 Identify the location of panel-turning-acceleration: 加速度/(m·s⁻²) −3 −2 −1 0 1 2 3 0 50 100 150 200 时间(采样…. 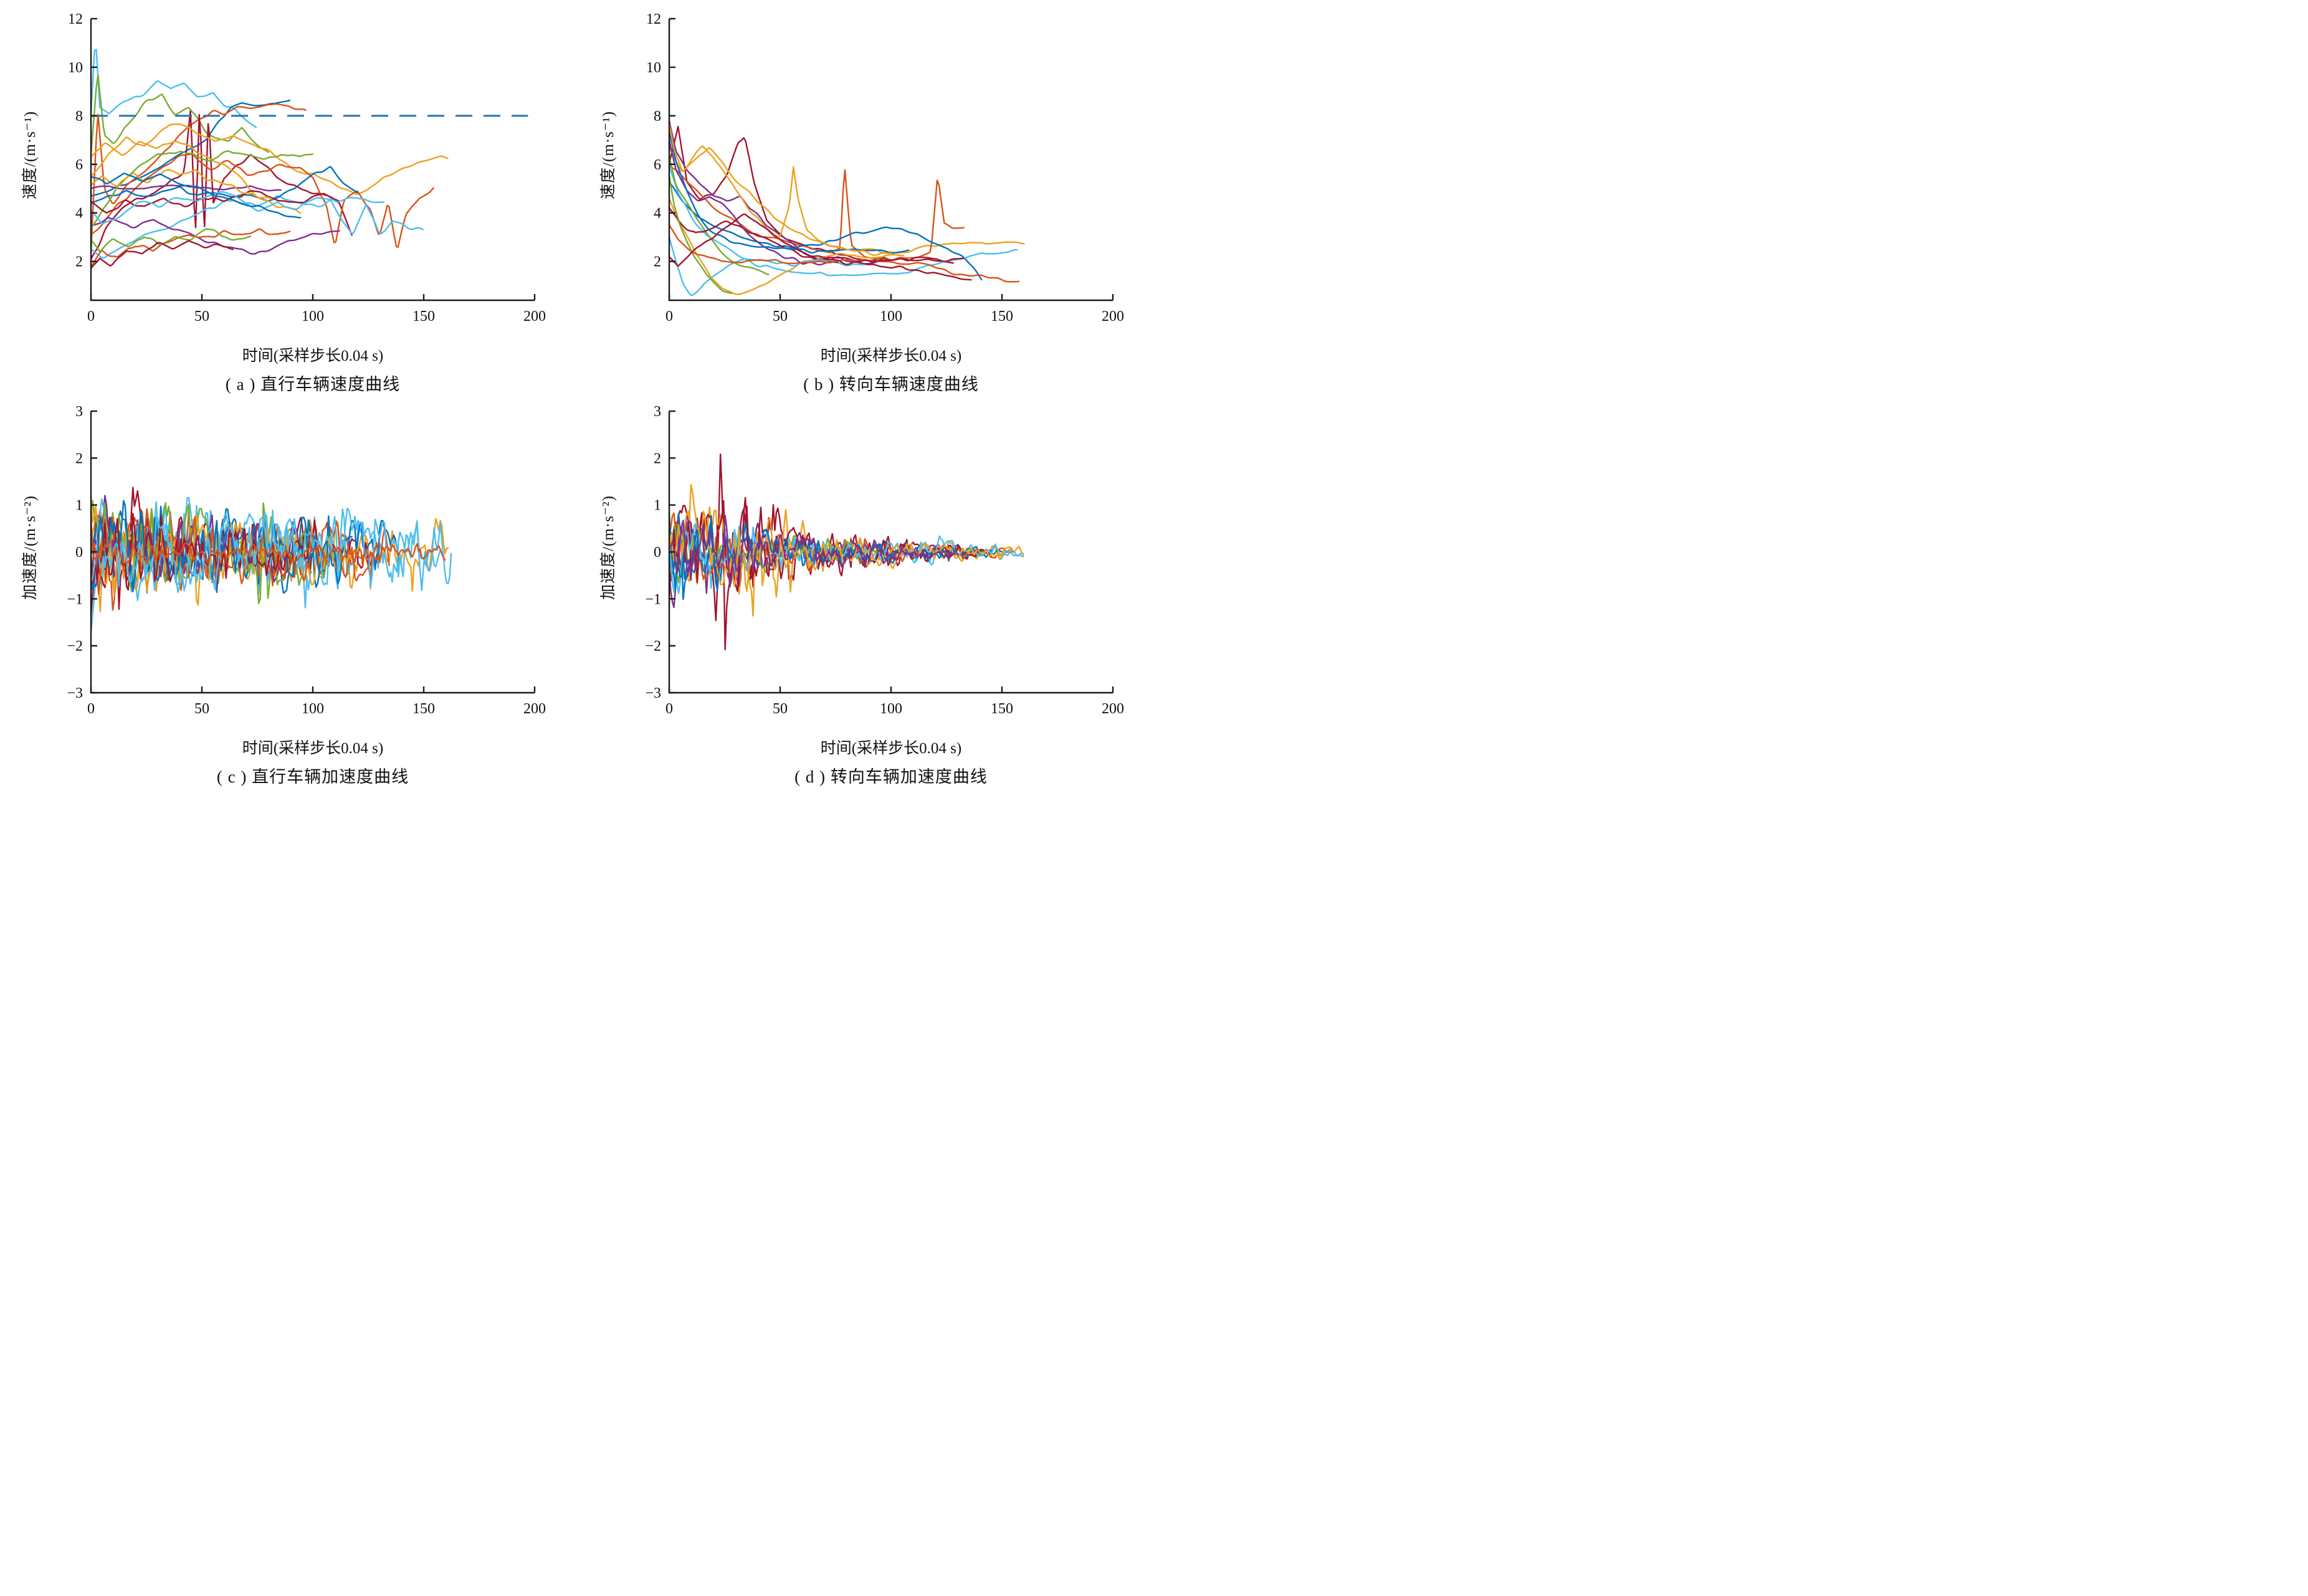
(866, 594).